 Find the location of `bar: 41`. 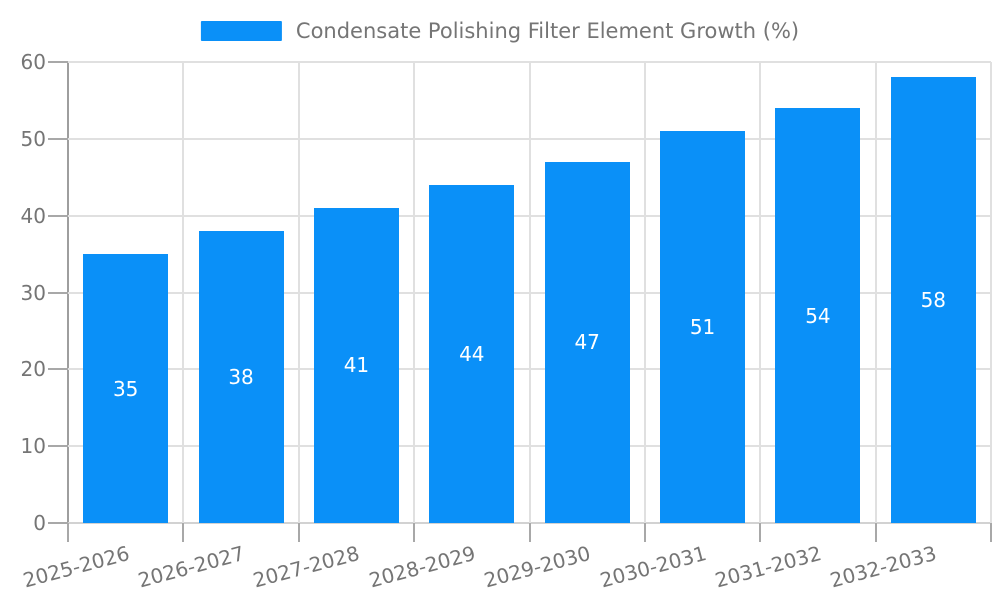

bar: 41 is located at coordinates (356, 365).